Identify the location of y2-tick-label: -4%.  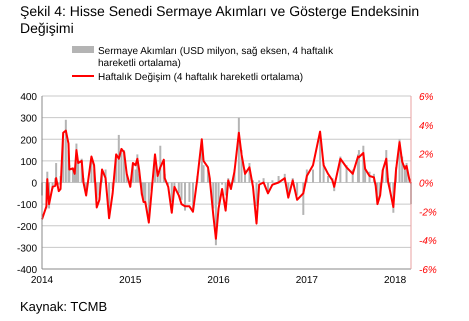
(428, 242).